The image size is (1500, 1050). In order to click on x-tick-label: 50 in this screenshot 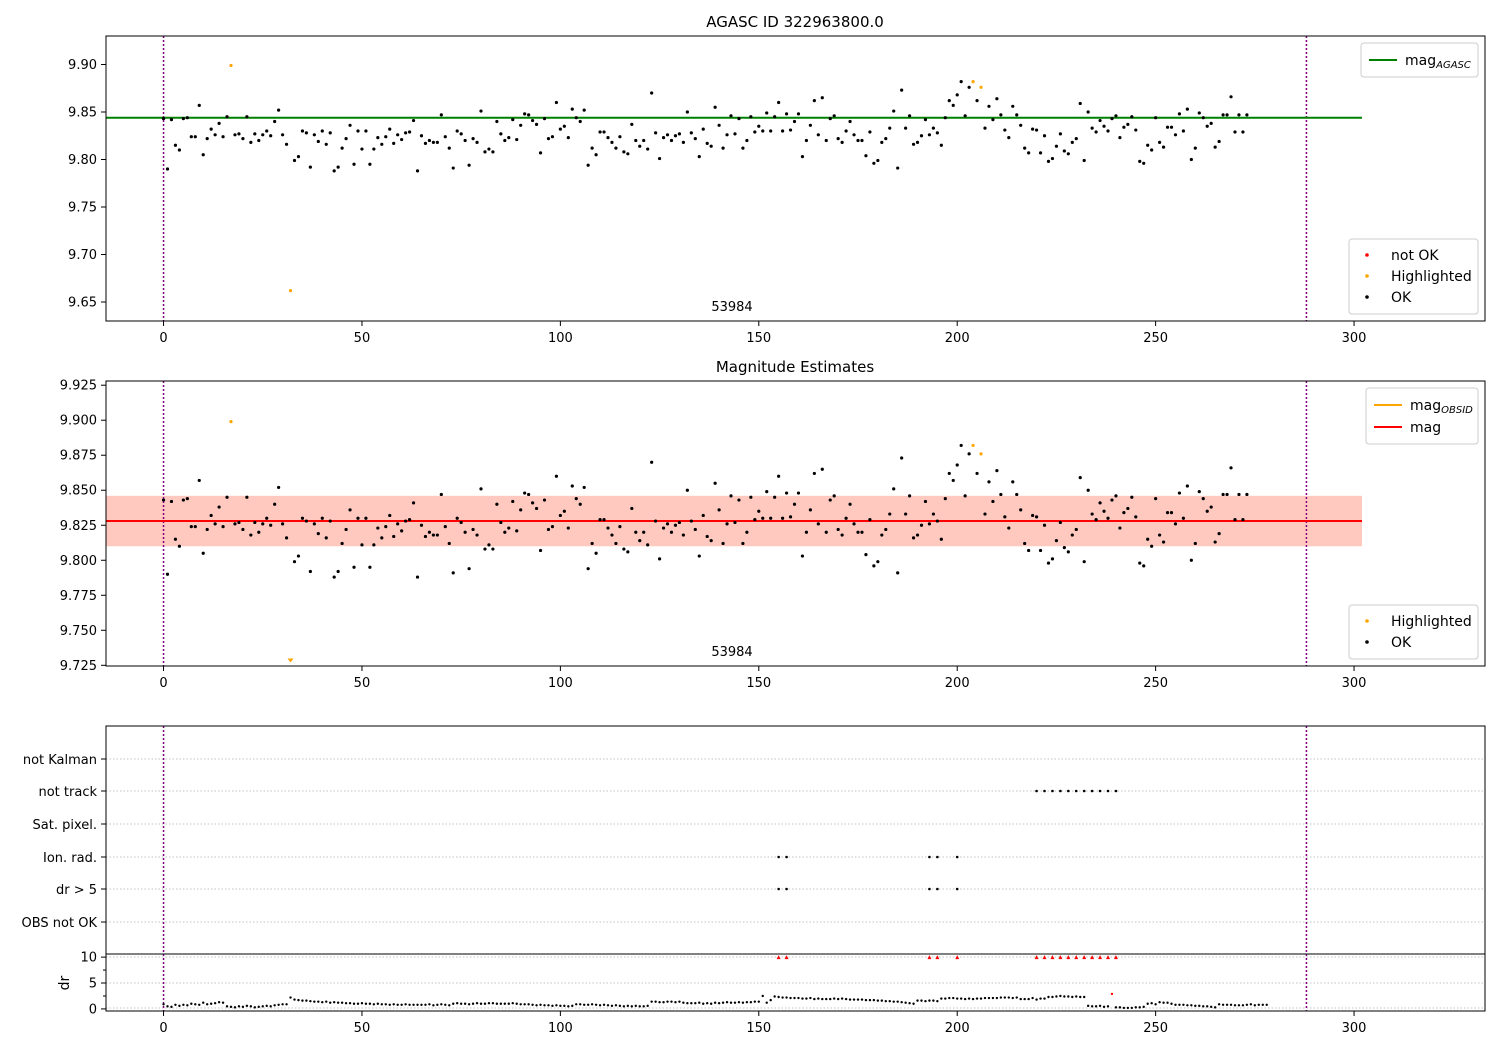, I will do `click(362, 1028)`.